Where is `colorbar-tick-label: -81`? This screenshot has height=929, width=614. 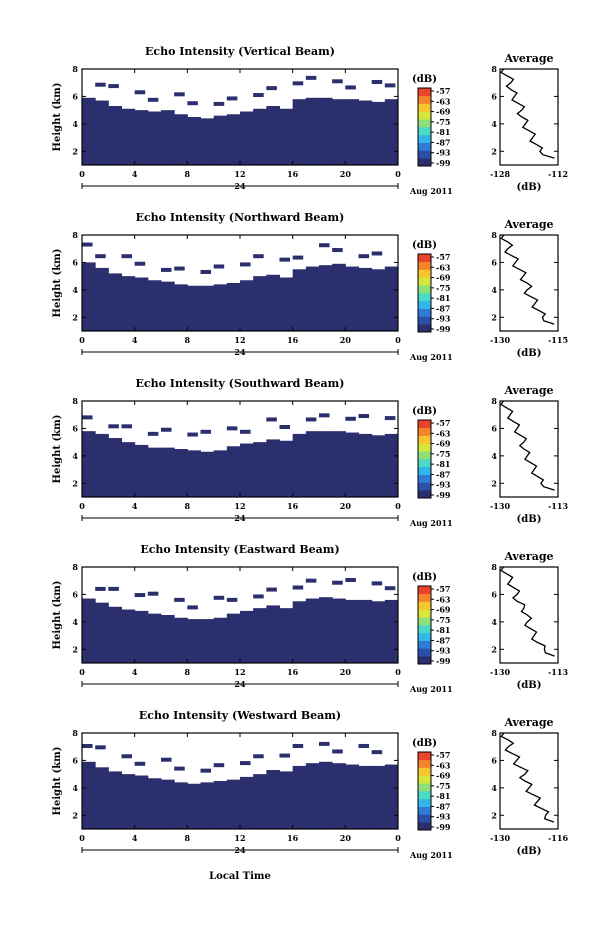 colorbar-tick-label: -81 is located at coordinates (443, 464).